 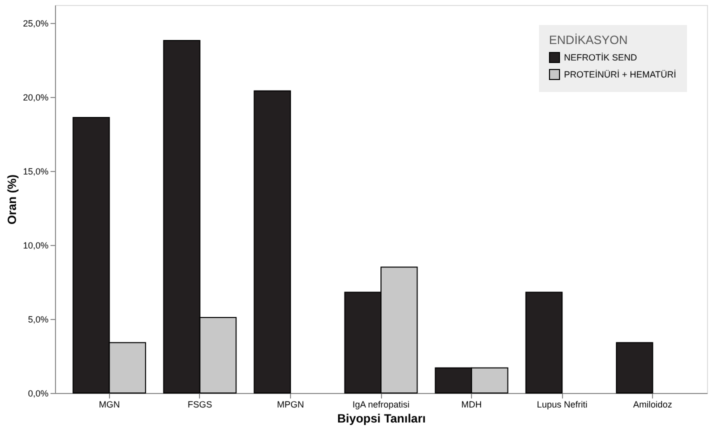 What do you see at coordinates (35, 245) in the screenshot?
I see `y-tick-label: 10,0%` at bounding box center [35, 245].